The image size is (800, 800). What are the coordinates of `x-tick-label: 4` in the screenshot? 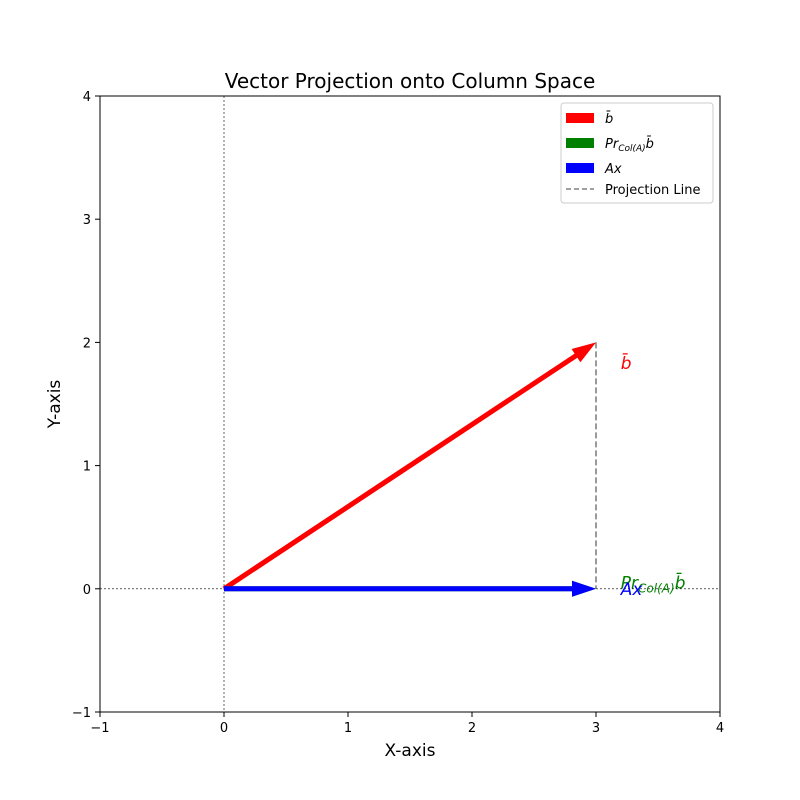 It's located at (720, 728).